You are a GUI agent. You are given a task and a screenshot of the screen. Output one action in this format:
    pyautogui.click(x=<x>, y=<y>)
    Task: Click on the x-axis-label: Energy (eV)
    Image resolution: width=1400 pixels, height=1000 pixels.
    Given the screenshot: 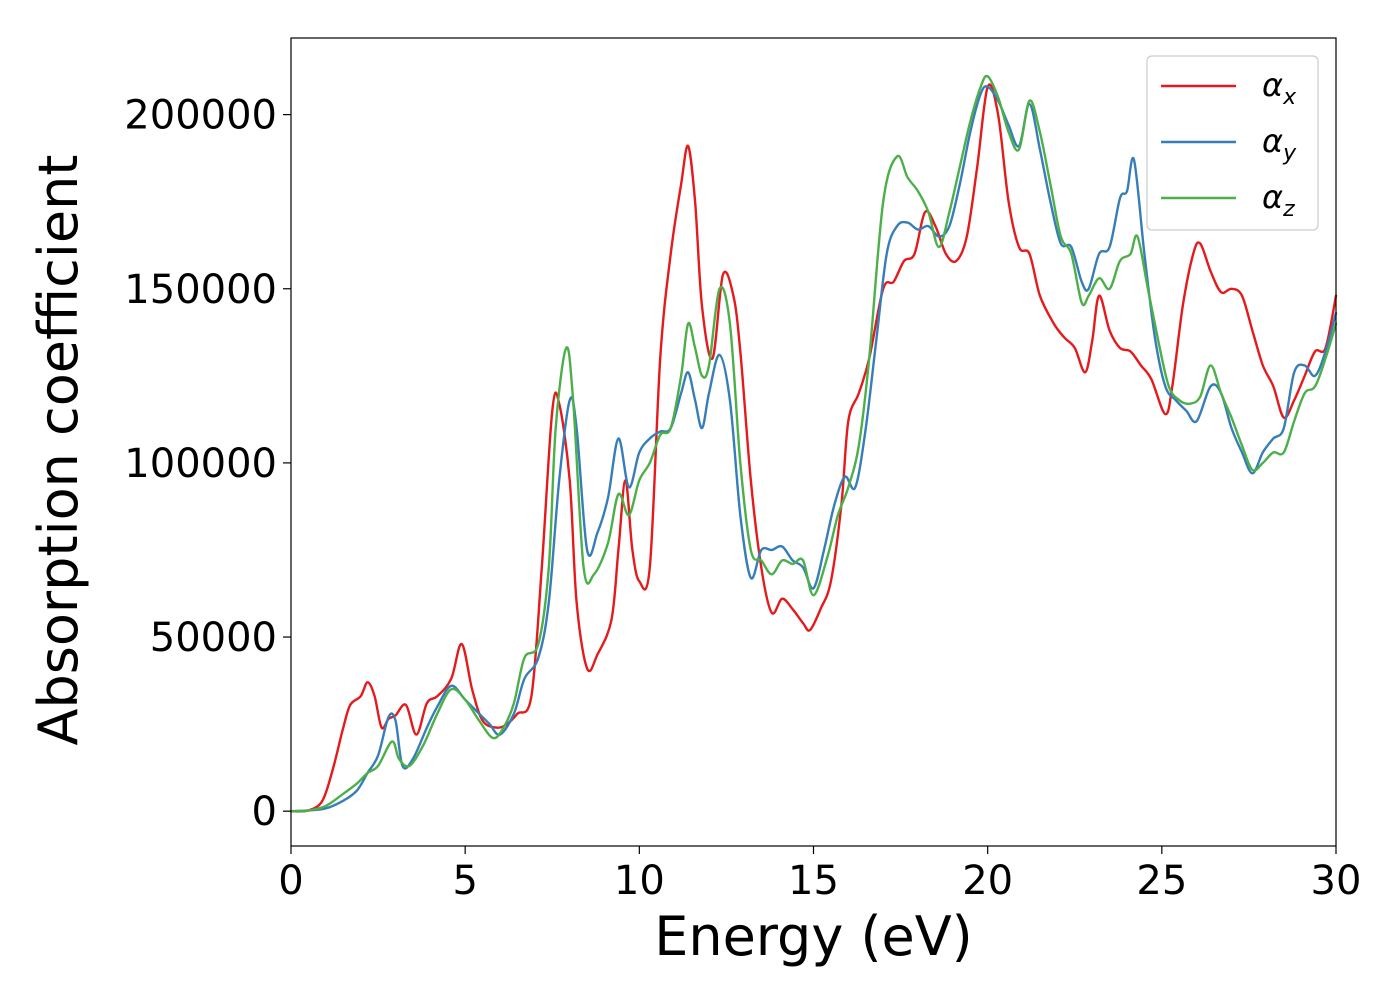 What is the action you would take?
    pyautogui.click(x=813, y=936)
    